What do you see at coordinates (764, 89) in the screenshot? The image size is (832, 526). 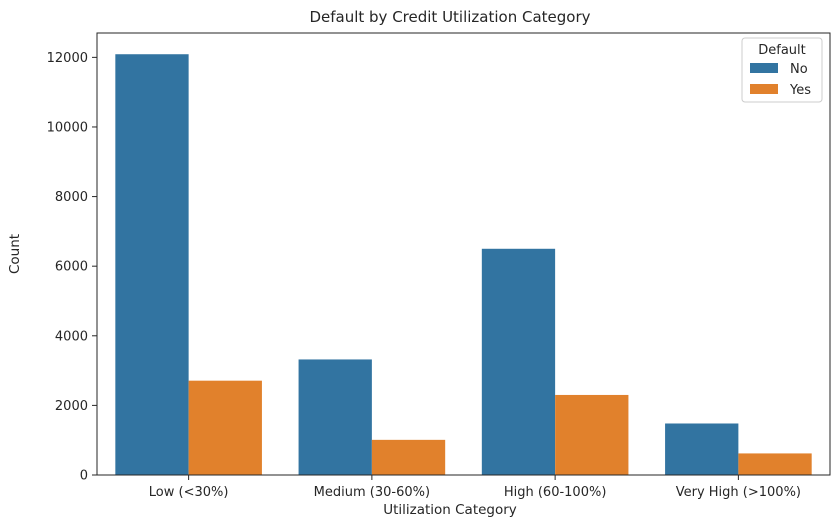 I see `legend-swatch-yes` at bounding box center [764, 89].